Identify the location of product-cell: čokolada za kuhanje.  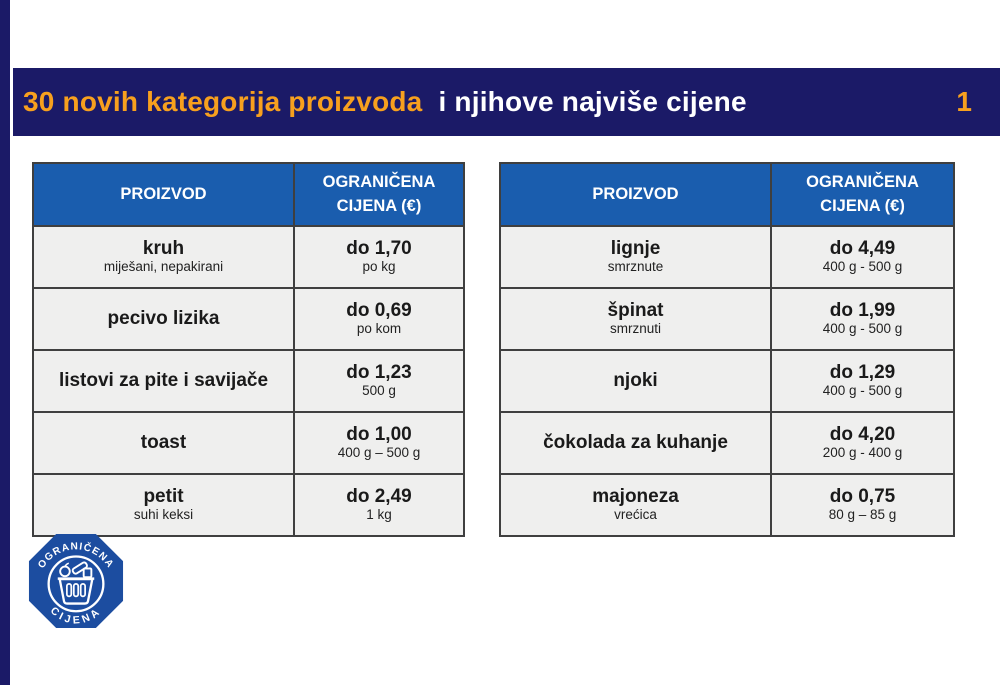
(635, 443).